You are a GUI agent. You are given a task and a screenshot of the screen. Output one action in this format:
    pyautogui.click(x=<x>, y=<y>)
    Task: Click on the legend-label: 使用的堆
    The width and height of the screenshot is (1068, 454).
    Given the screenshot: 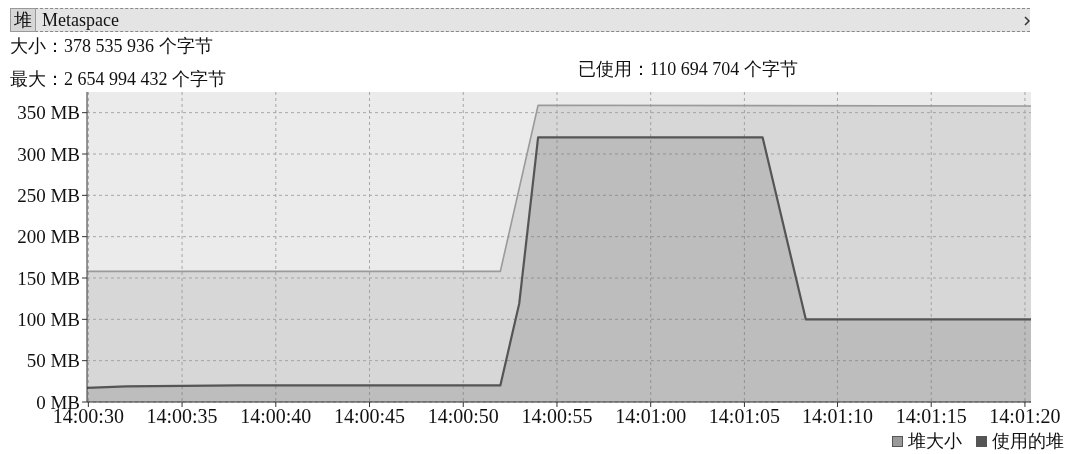 What is the action you would take?
    pyautogui.click(x=1028, y=441)
    